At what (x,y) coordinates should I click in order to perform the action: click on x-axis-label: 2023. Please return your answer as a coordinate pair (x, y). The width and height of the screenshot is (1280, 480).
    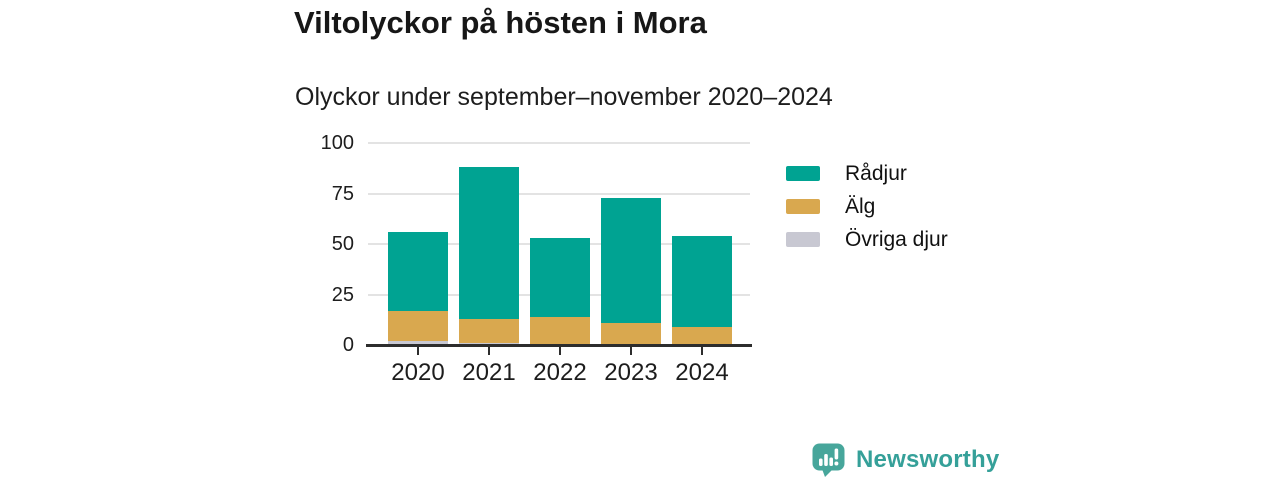
    Looking at the image, I should click on (631, 372).